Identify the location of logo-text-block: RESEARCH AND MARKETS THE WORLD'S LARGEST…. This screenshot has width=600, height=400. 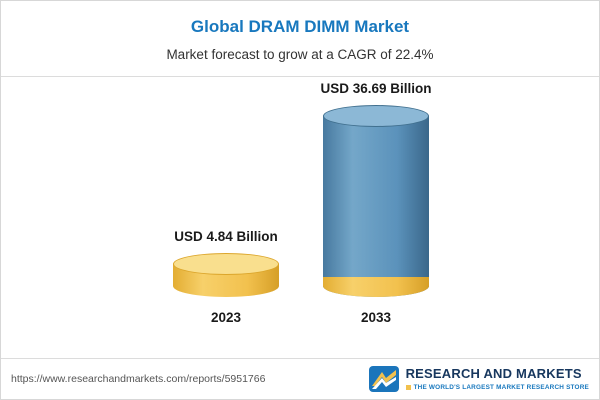
(497, 378).